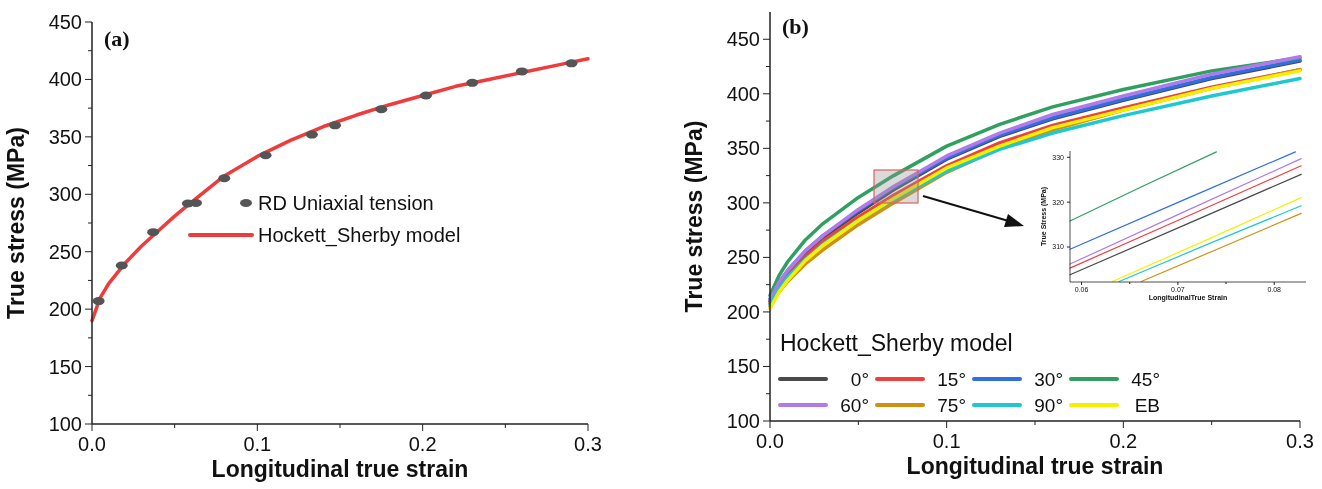 This screenshot has width=1322, height=489. What do you see at coordinates (951, 379) in the screenshot?
I see `legend-label: 15°` at bounding box center [951, 379].